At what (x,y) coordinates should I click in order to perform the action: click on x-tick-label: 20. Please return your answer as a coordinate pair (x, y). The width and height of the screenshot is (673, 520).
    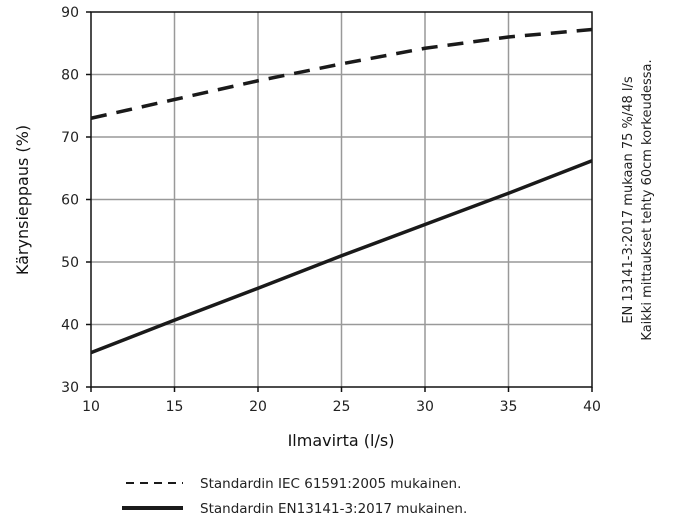
    Looking at the image, I should click on (258, 407).